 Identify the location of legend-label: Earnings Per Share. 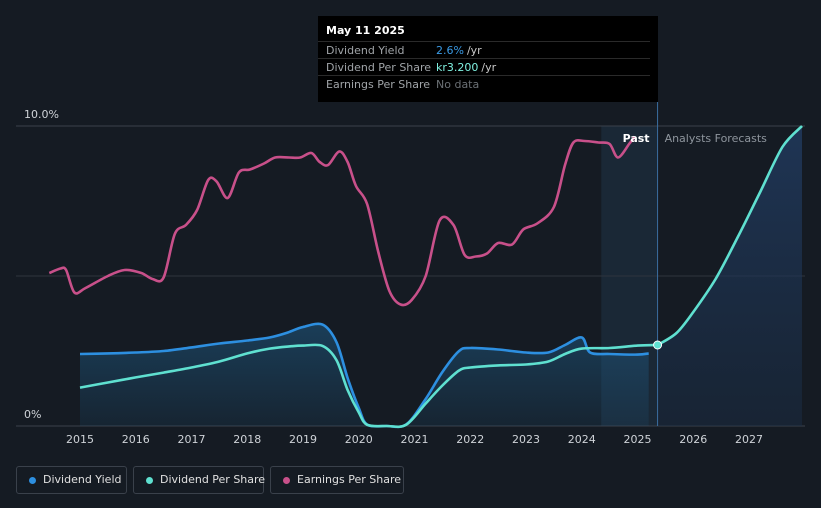
(349, 479).